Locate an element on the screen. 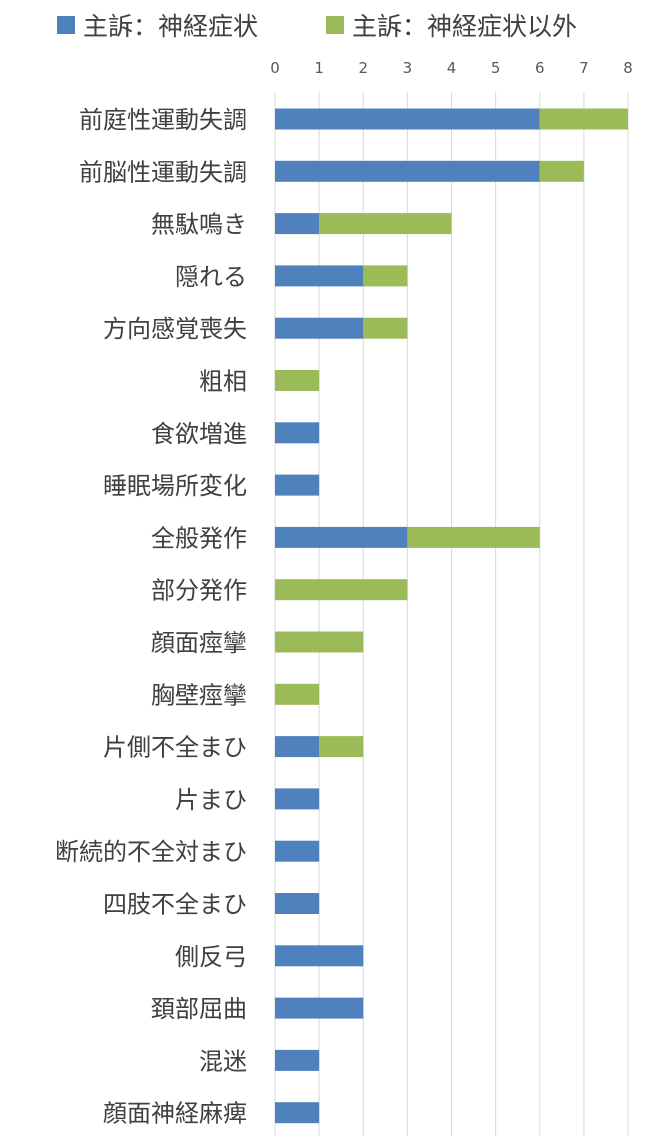 This screenshot has width=663, height=1141. category-label: 混迷 is located at coordinates (223, 1061).